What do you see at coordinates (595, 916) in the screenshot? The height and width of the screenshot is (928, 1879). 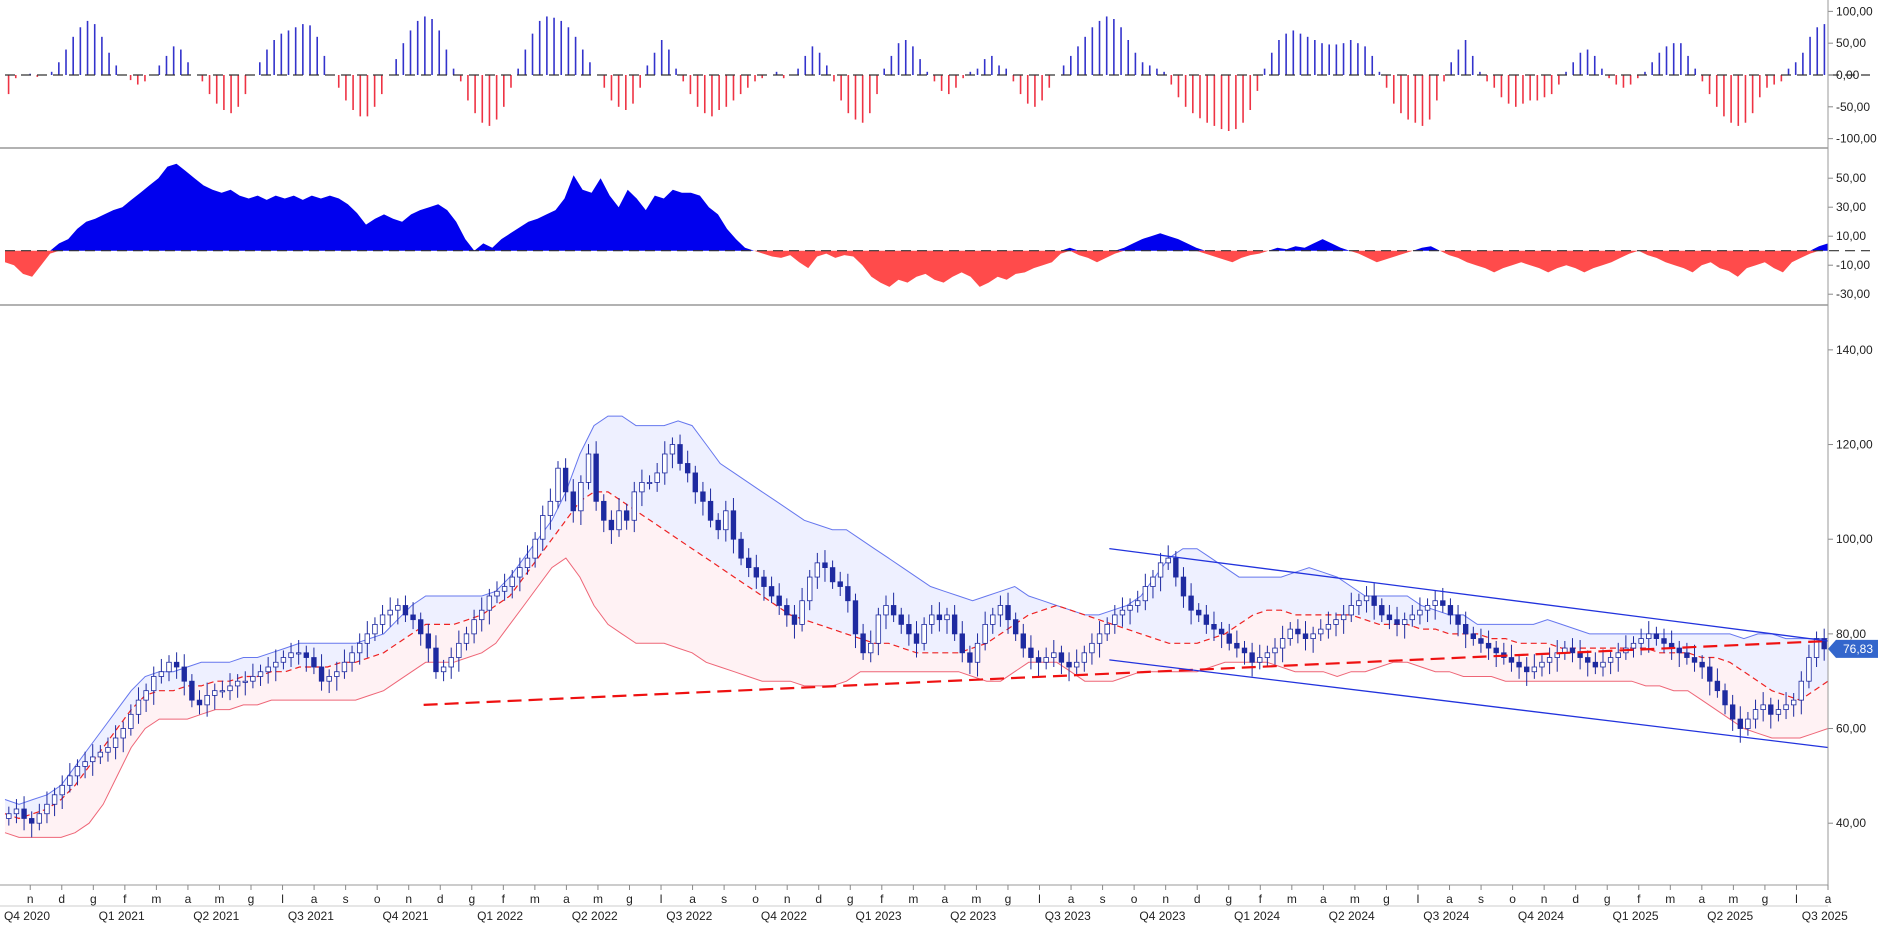 I see `quarter-tick-label: Q2 2022` at bounding box center [595, 916].